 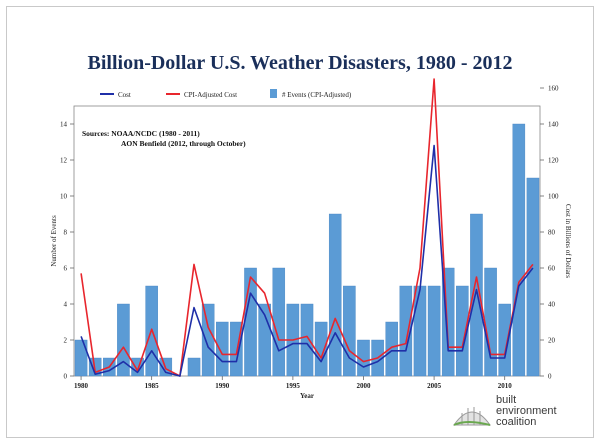 What do you see at coordinates (66, 377) in the screenshot?
I see `left-tick-label: 0` at bounding box center [66, 377].